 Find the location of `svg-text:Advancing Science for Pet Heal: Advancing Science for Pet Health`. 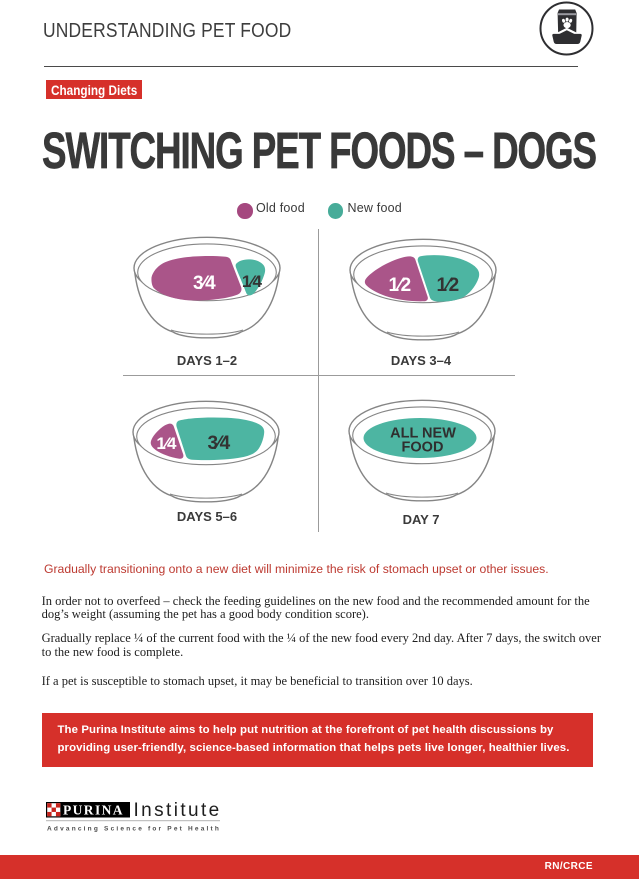

svg-text:Advancing Science for Pet Heal: Advancing Science for Pet Health is located at coordinates (134, 829).